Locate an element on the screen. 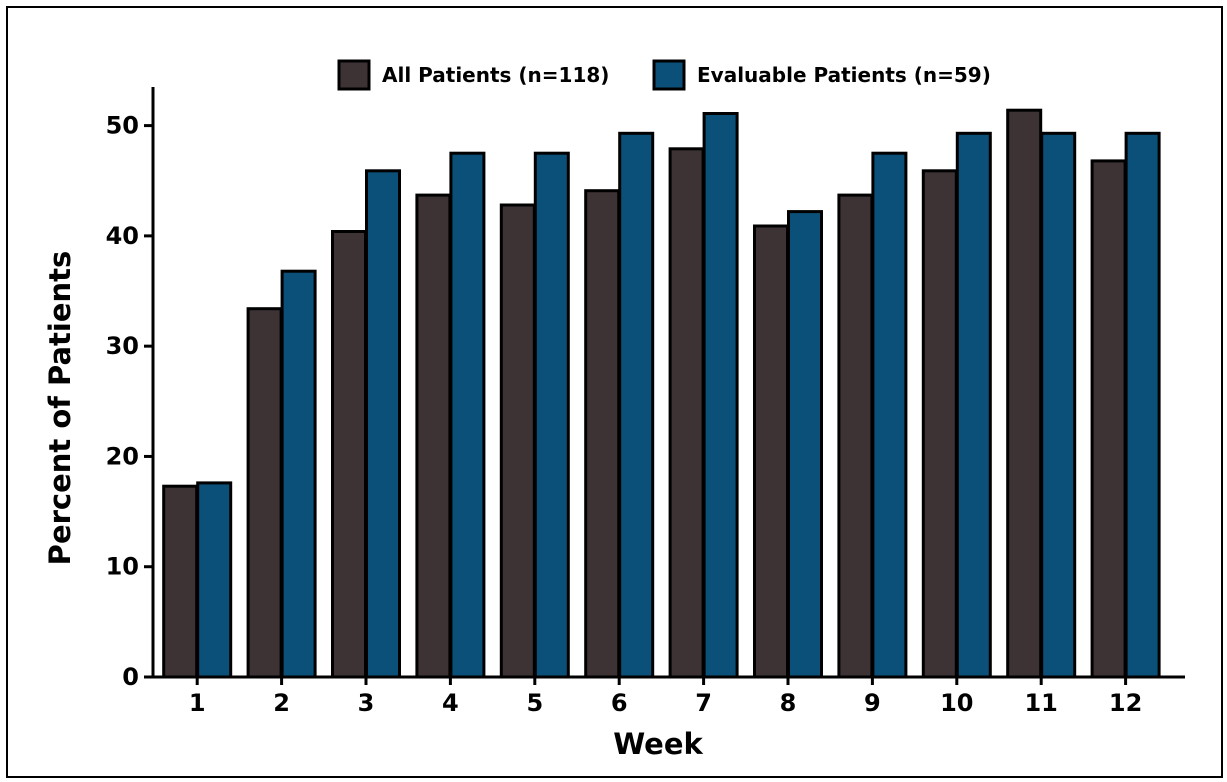 The image size is (1227, 782). legend-label-all-patients: All Patients (n=118) is located at coordinates (495, 75).